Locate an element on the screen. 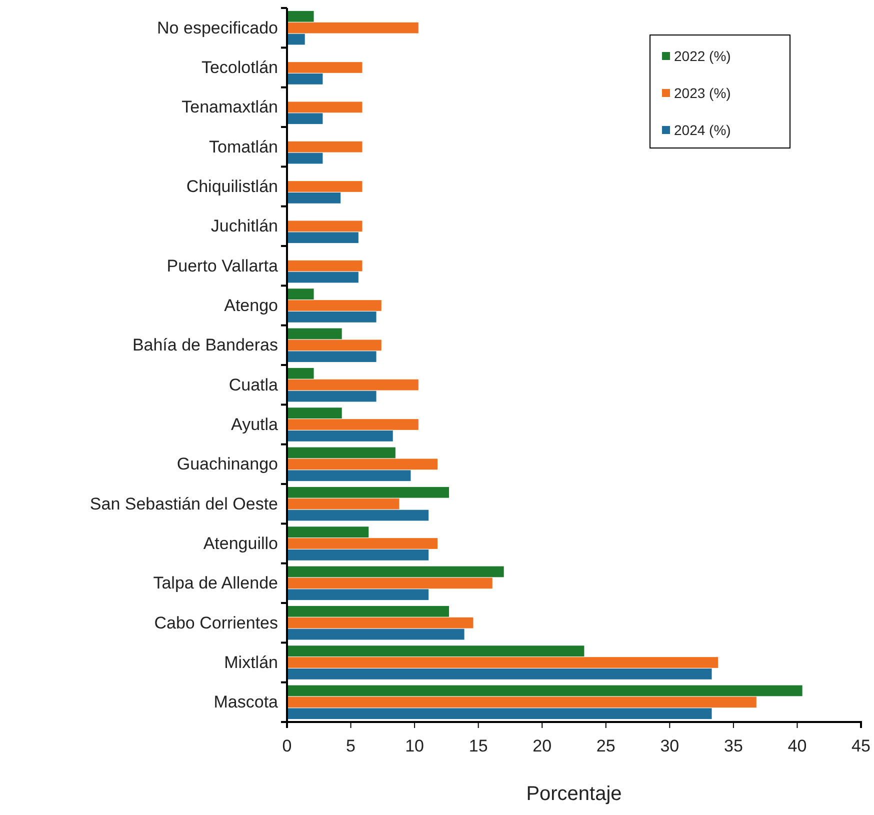 Image resolution: width=874 pixels, height=815 pixels. y-tick-label: Chiquilistlán is located at coordinates (232, 186).